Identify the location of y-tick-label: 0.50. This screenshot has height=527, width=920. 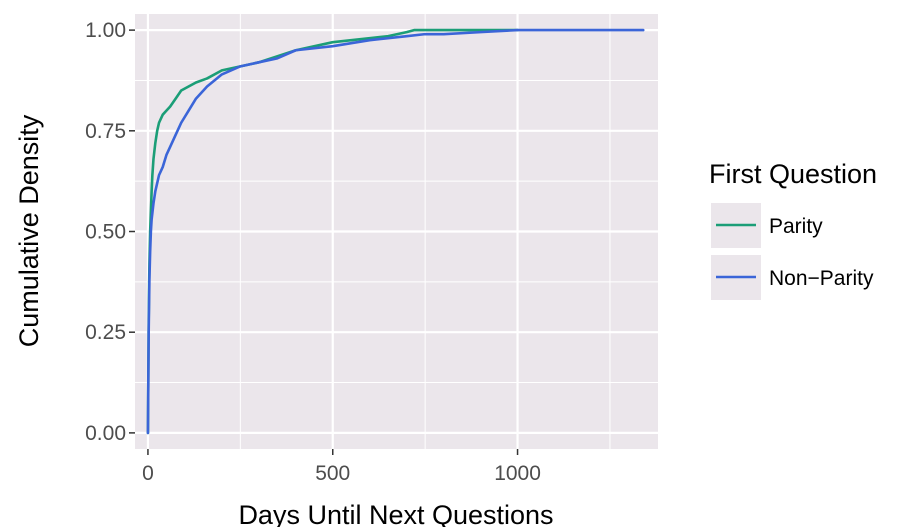
(105, 232).